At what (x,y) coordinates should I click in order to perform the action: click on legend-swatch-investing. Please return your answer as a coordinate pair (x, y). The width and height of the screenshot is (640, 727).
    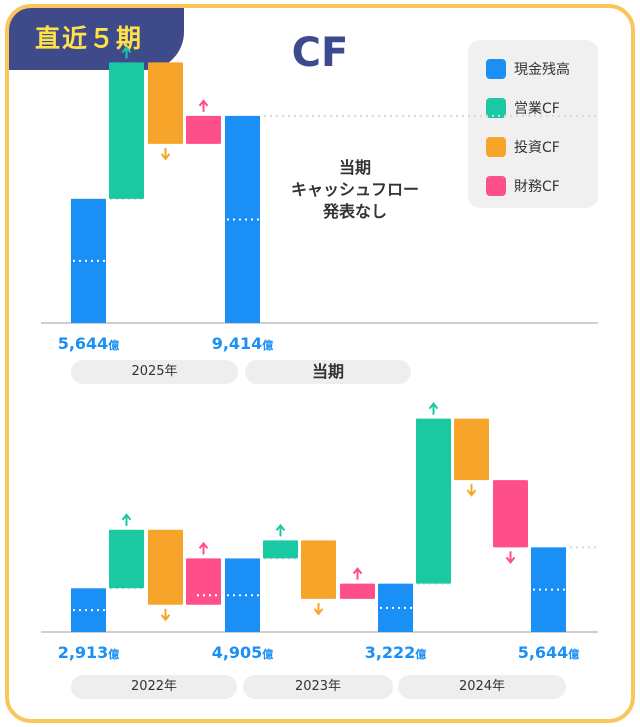
    Looking at the image, I should click on (496, 147).